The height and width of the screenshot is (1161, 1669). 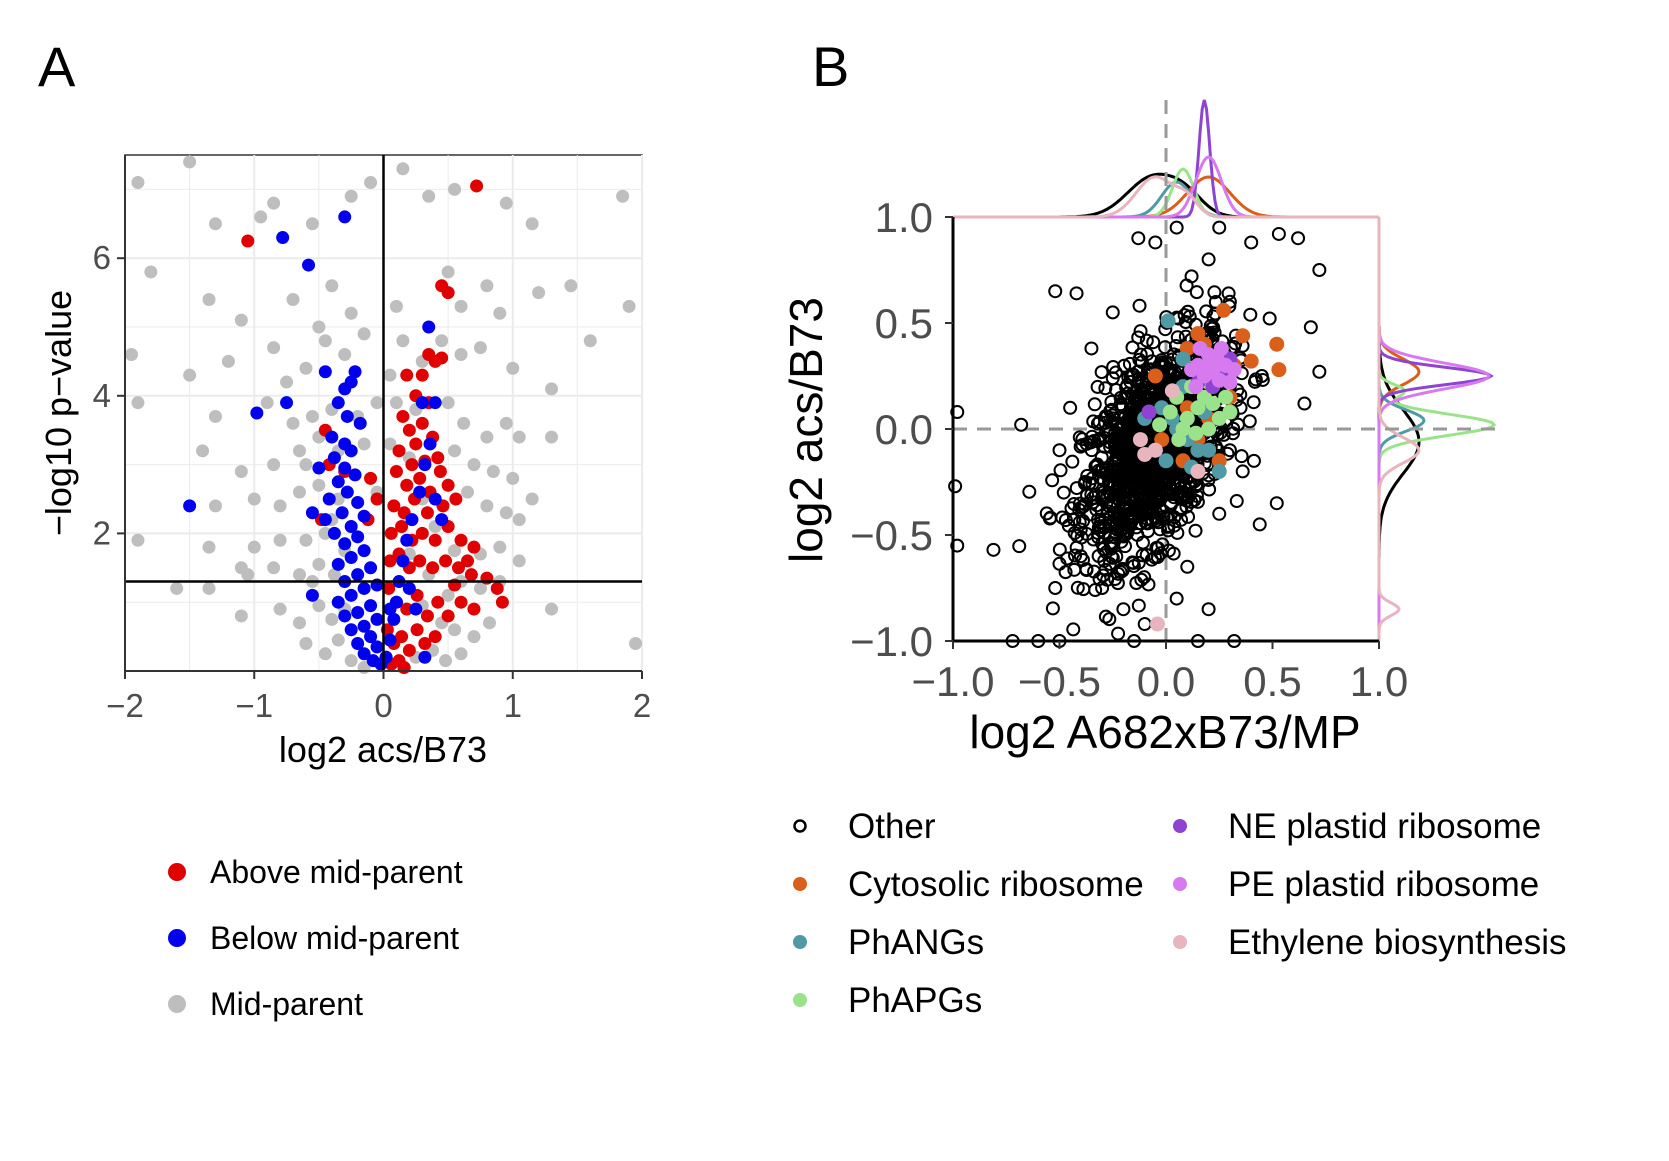 I want to click on ratio-point-pe, so click(x=1230, y=382).